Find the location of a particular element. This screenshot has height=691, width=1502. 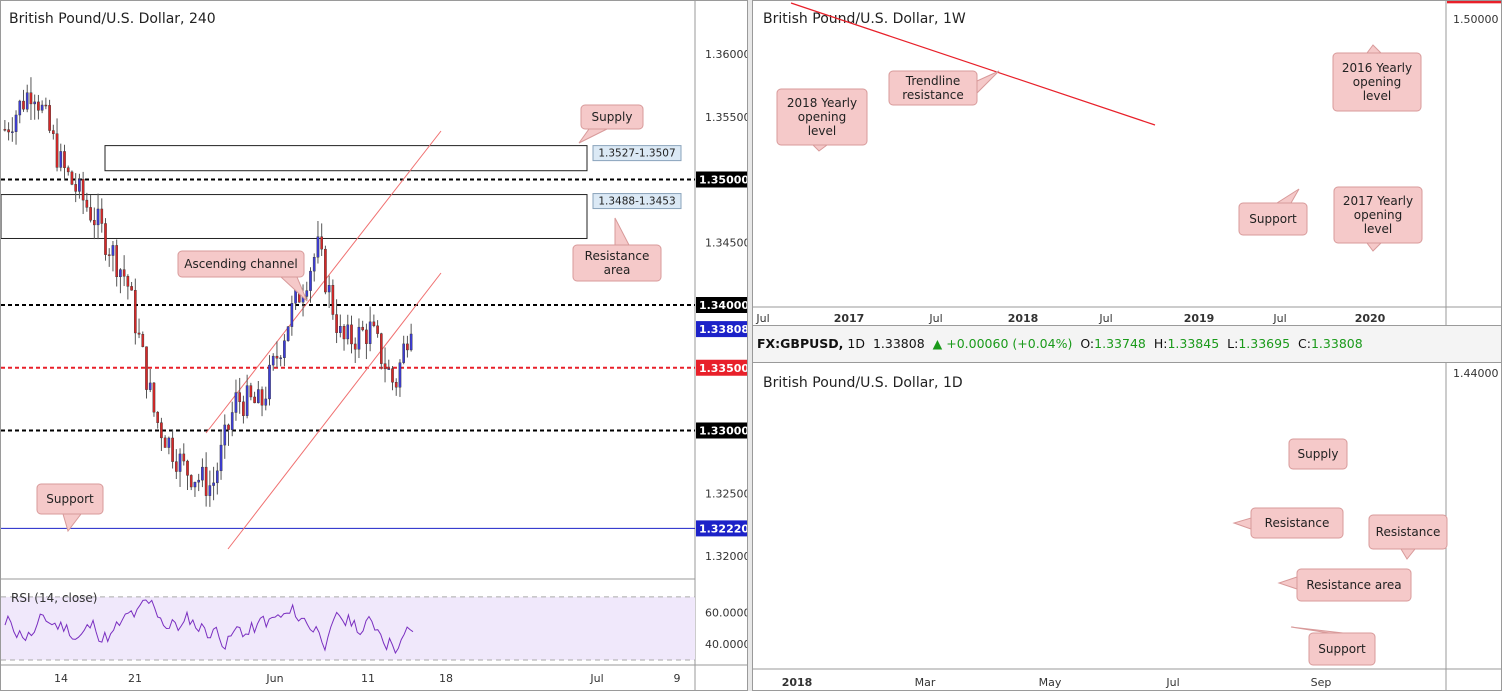

x-tick-1d: Jul is located at coordinates (1172, 682).